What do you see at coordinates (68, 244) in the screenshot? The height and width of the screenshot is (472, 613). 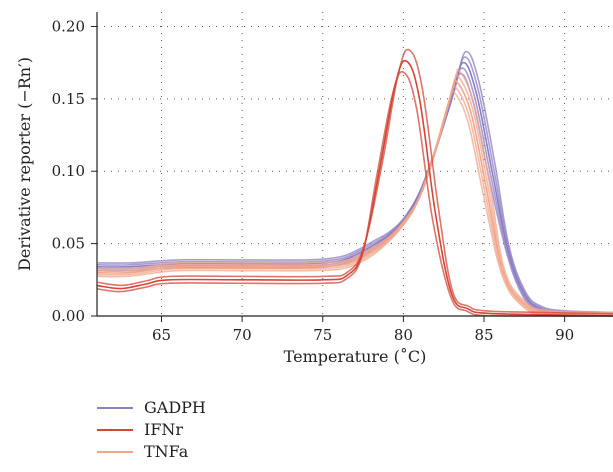 I see `y-tick-label: 0.05` at bounding box center [68, 244].